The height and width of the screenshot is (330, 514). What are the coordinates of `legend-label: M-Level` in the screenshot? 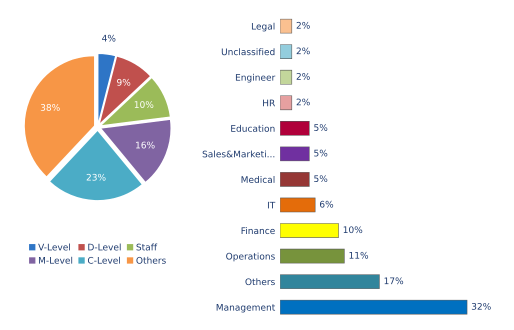 It's located at (55, 260).